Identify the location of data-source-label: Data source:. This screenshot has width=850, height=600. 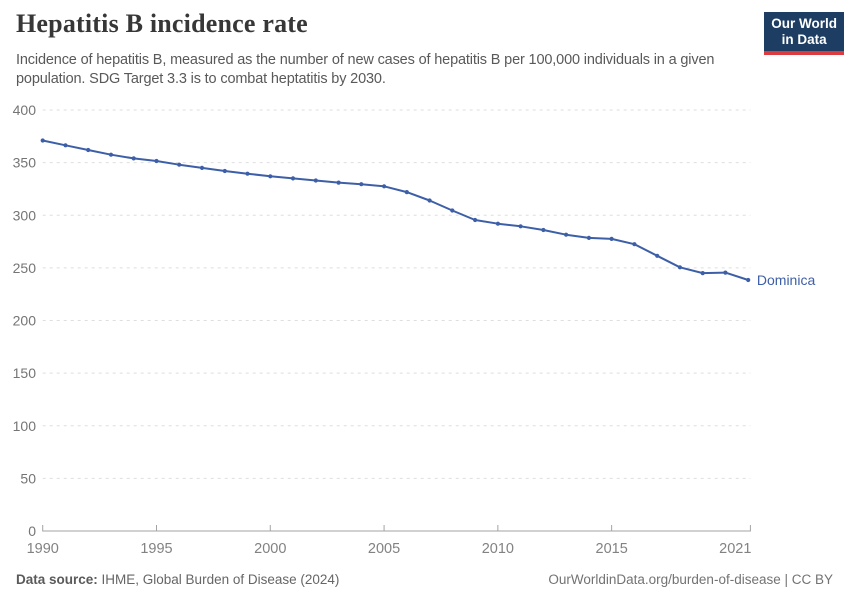
(57, 579).